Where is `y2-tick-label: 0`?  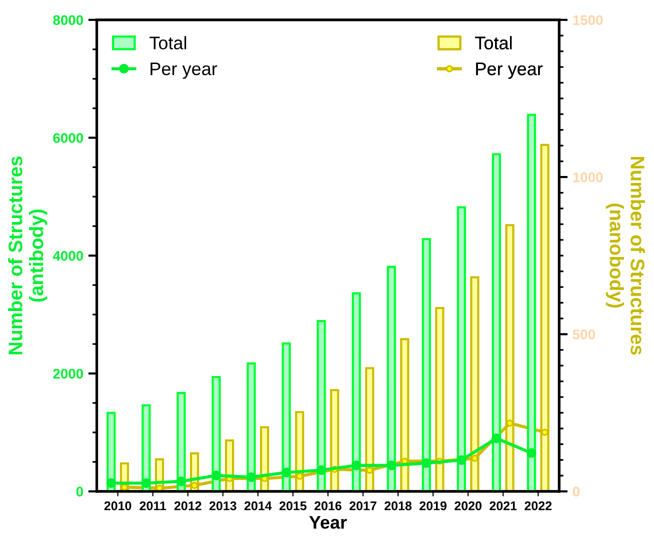 y2-tick-label: 0 is located at coordinates (576, 491).